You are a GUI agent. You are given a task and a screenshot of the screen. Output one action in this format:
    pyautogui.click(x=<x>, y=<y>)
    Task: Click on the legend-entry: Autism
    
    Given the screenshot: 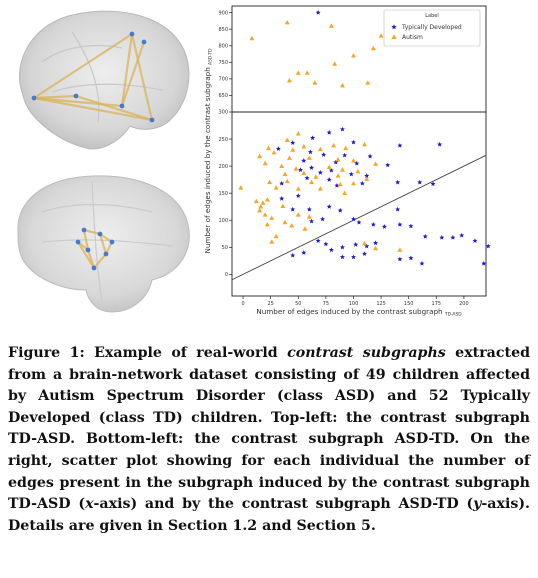 What is the action you would take?
    pyautogui.click(x=412, y=37)
    